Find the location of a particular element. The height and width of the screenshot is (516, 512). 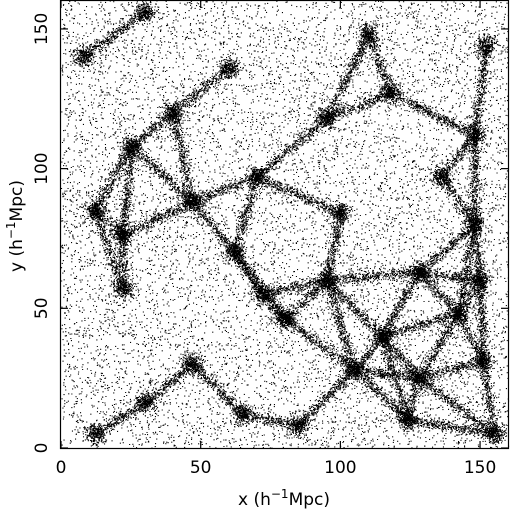

x-tick-label: 0 is located at coordinates (61, 468).